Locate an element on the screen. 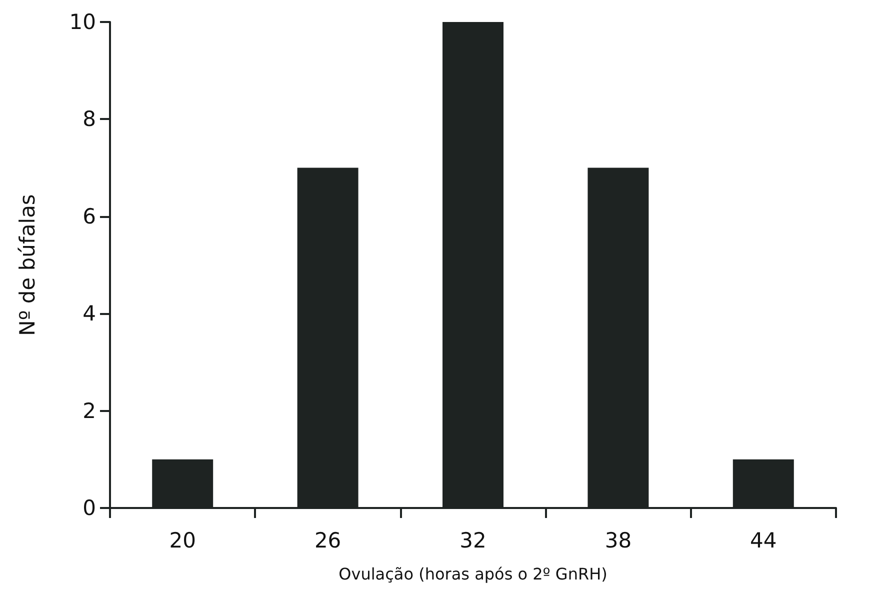 The height and width of the screenshot is (597, 871). x-tick-label: 38 is located at coordinates (618, 540).